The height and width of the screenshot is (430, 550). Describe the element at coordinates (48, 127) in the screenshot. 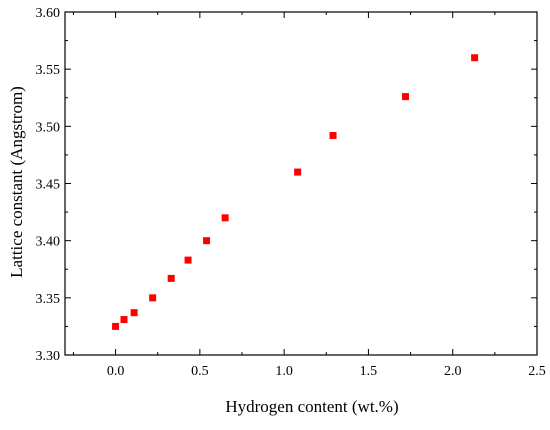

I see `y-tick-label: 3.50` at that location.